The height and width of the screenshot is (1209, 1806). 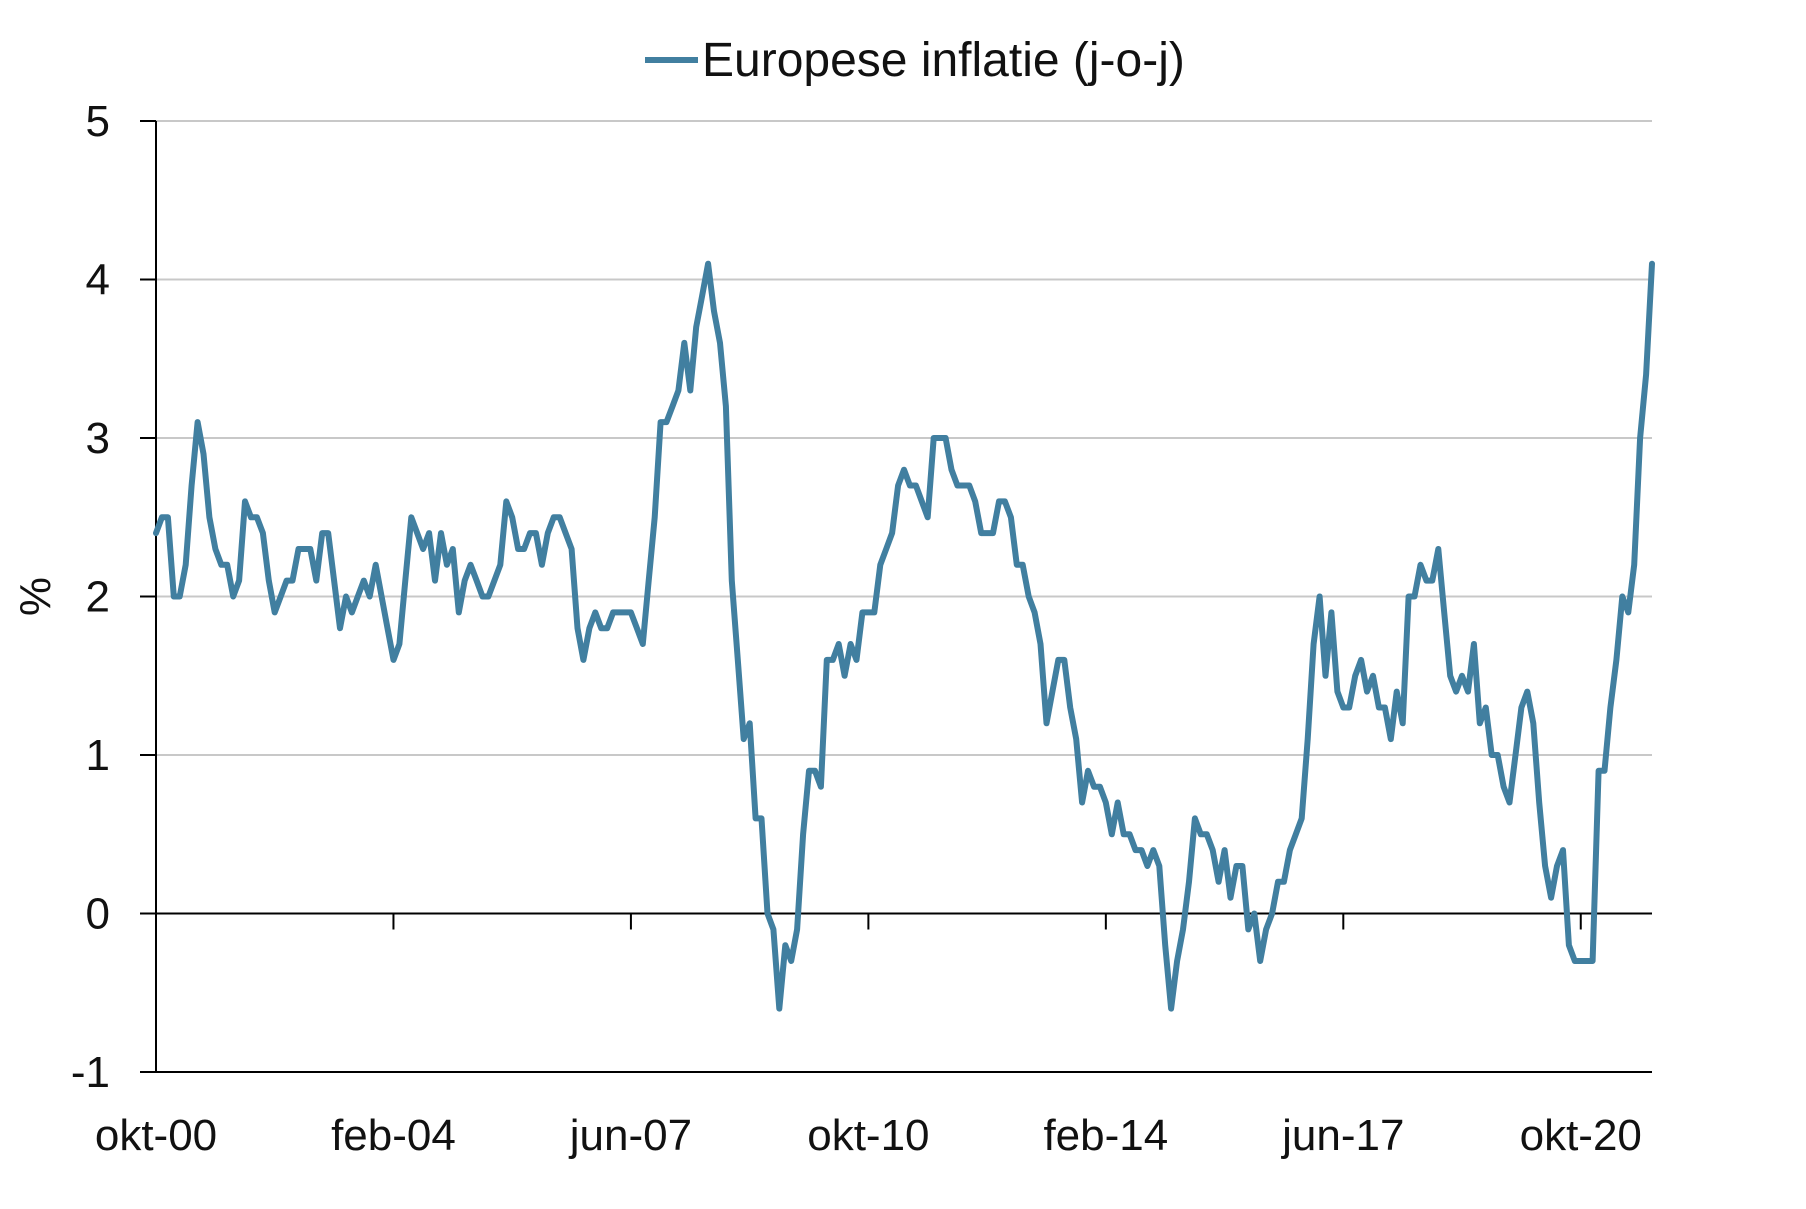 What do you see at coordinates (98, 755) in the screenshot?
I see `y-tick-label: 1` at bounding box center [98, 755].